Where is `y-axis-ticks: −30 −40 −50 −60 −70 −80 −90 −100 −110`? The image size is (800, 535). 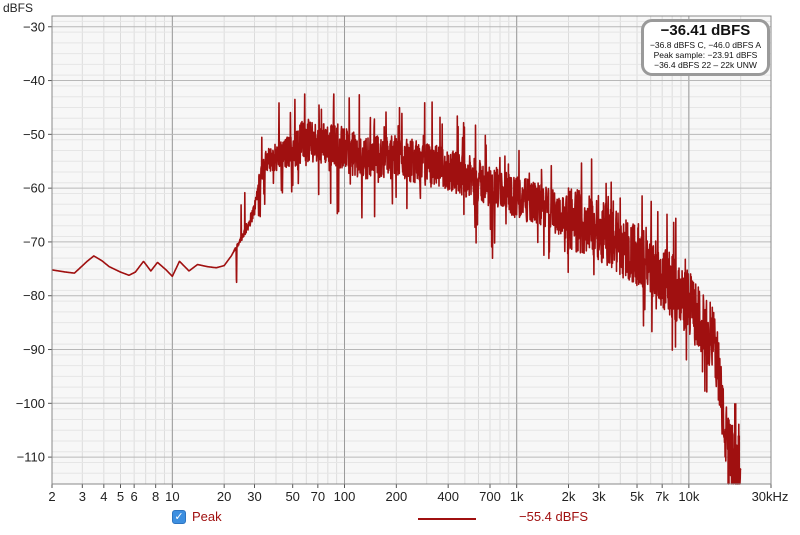
y-axis-ticks: −30 −40 −50 −60 −70 −80 −90 −100 −110 is located at coordinates (34, 242).